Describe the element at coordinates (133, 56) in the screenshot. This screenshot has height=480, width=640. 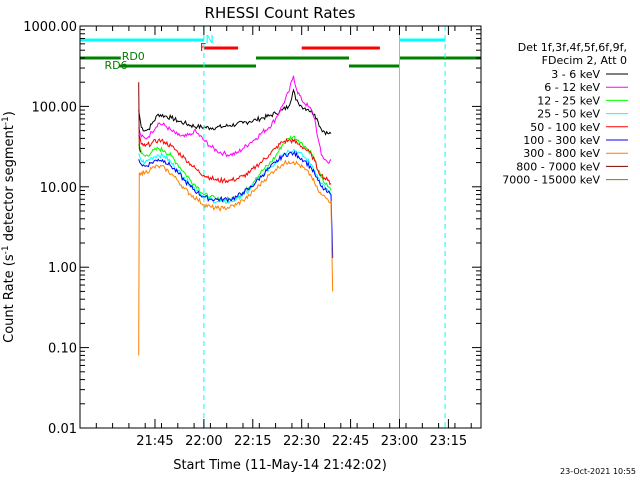
I see `band-RD0-label: RD0` at that location.